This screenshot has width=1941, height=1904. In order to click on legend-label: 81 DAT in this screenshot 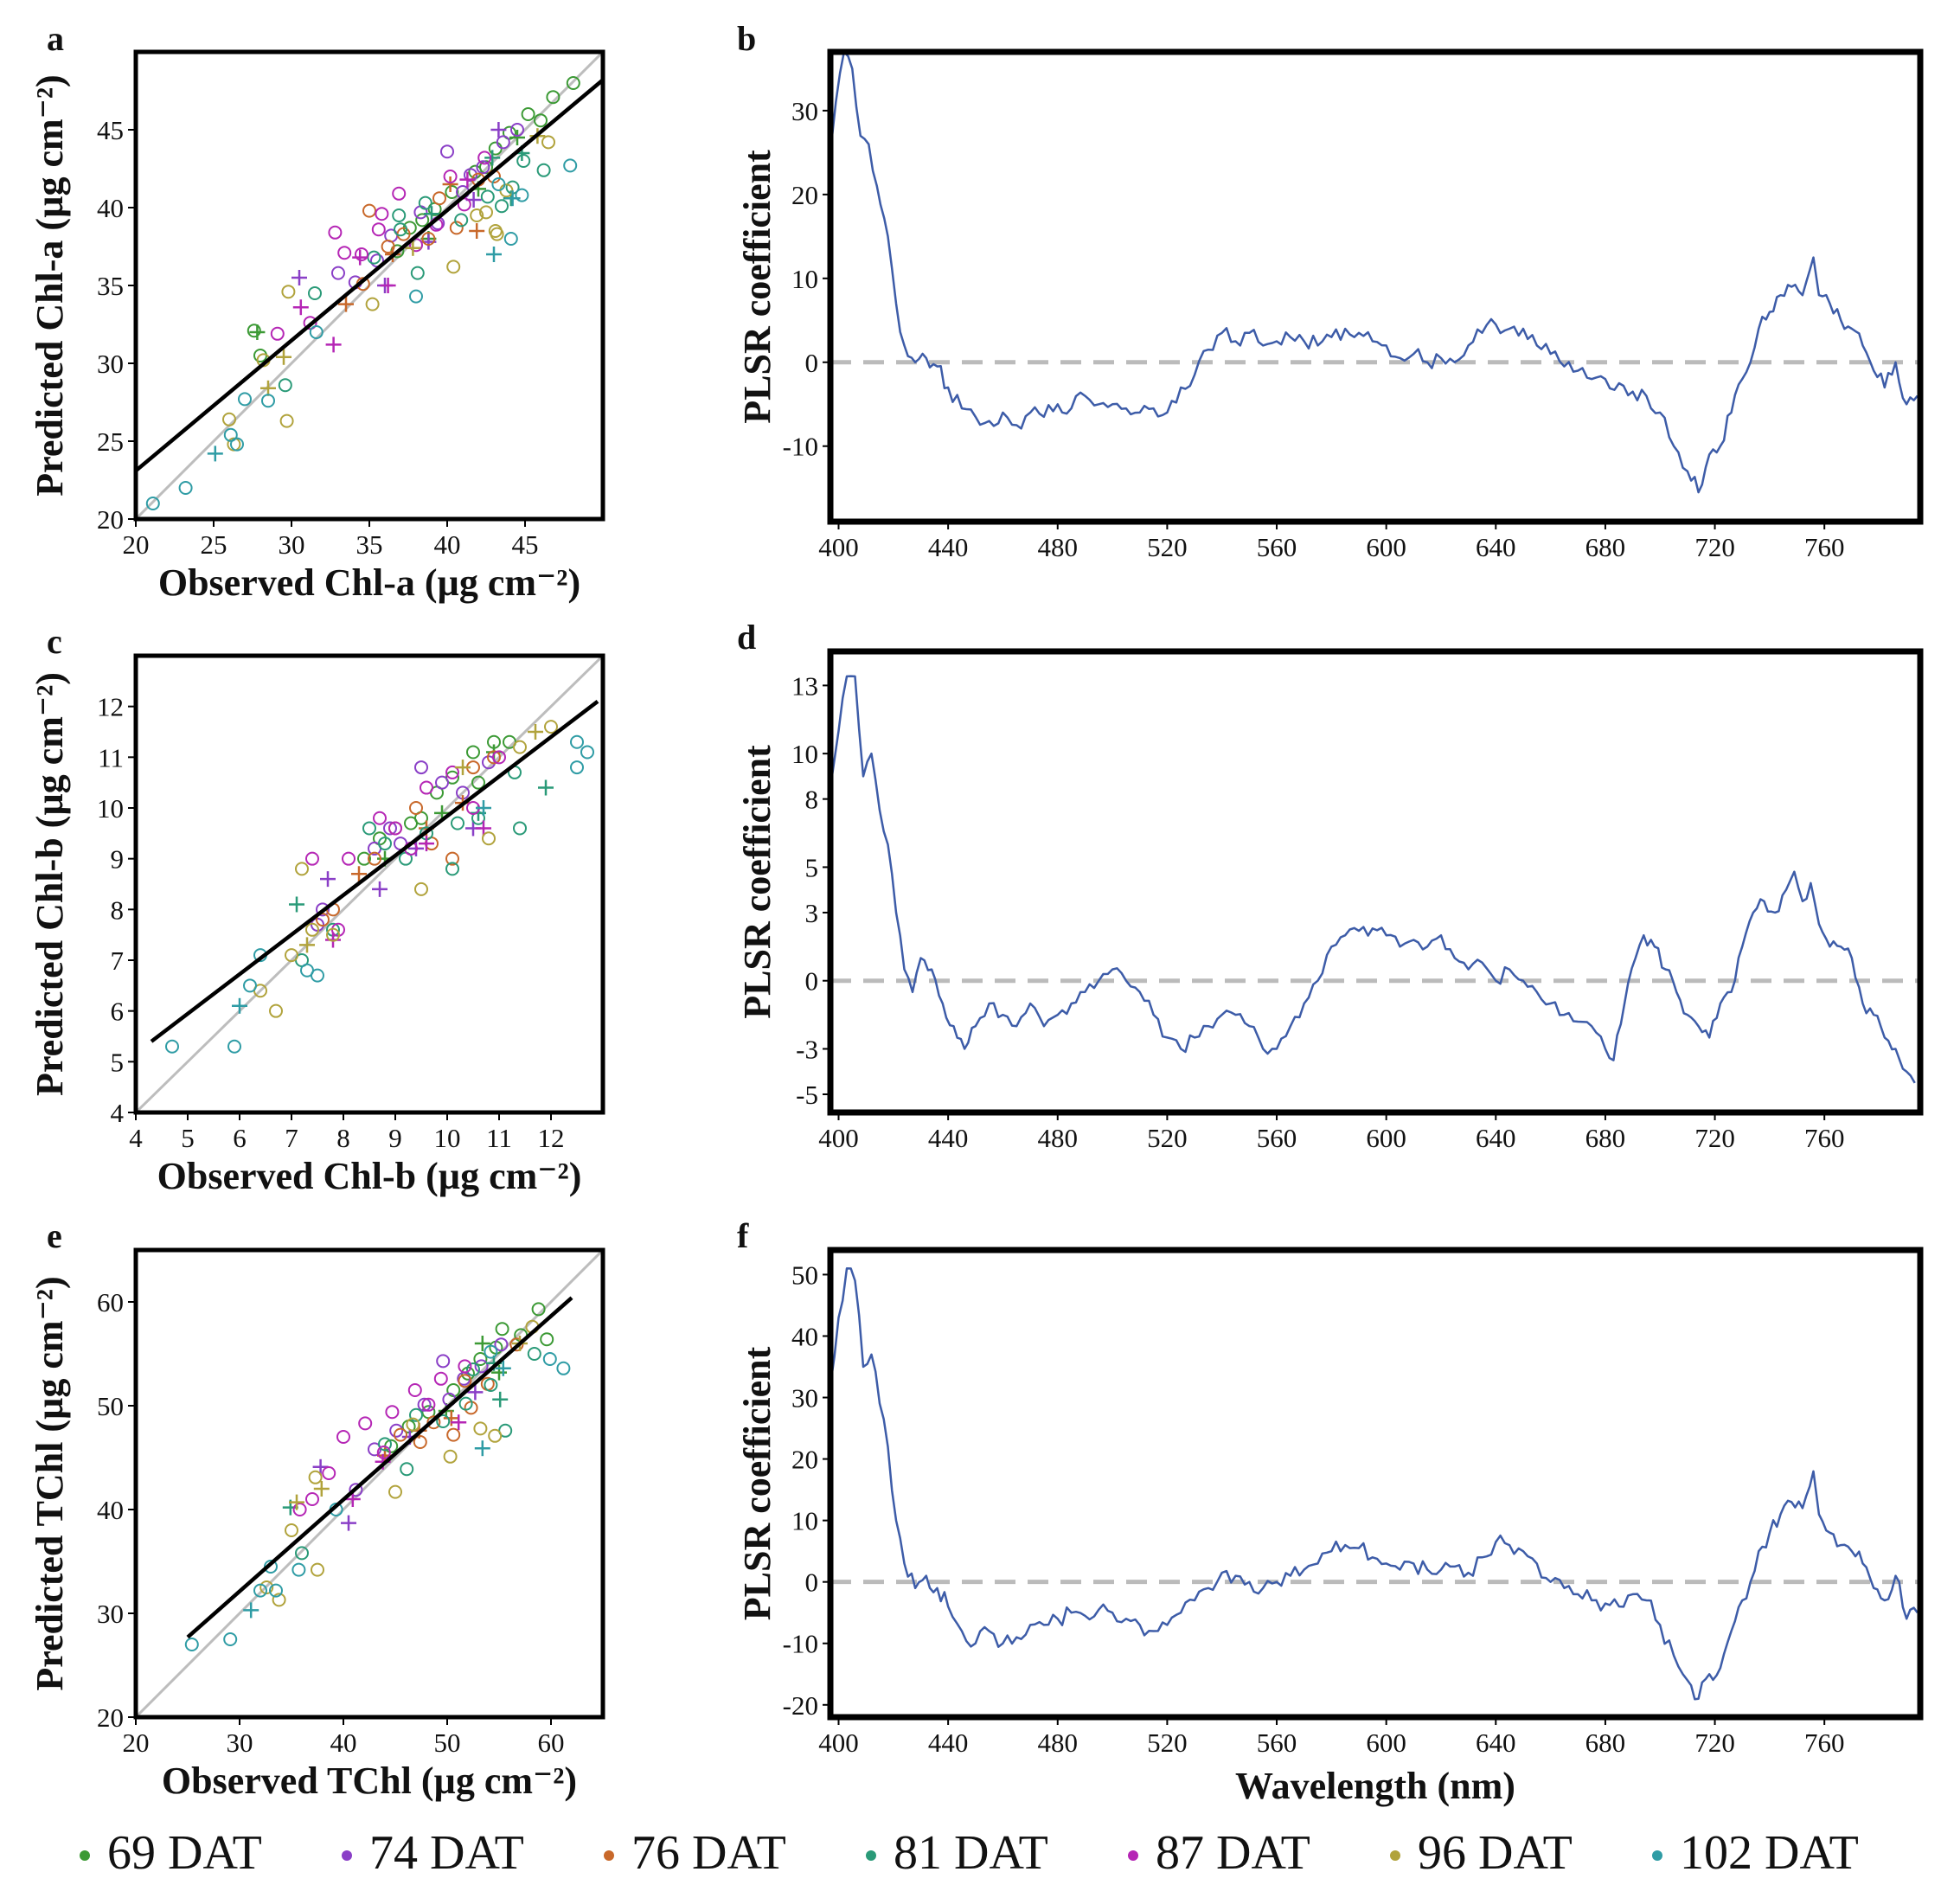, I will do `click(971, 1853)`.